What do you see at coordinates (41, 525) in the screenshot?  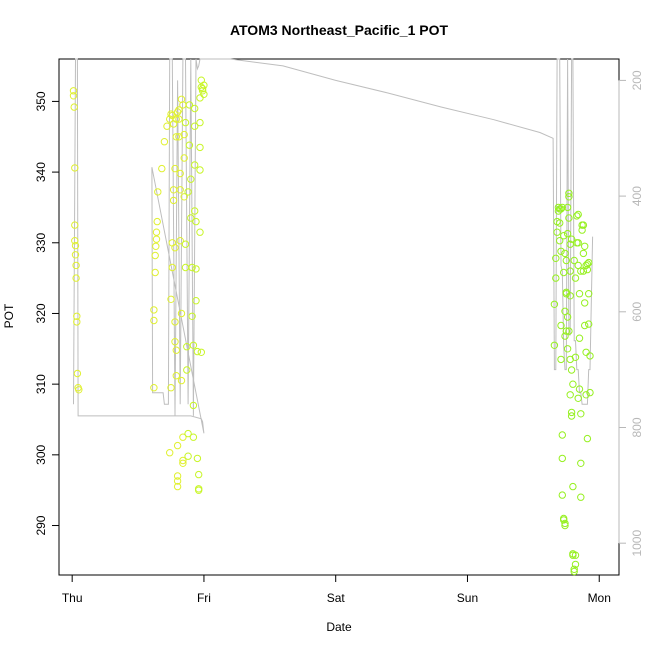 I see `y-tick-label: 290` at bounding box center [41, 525].